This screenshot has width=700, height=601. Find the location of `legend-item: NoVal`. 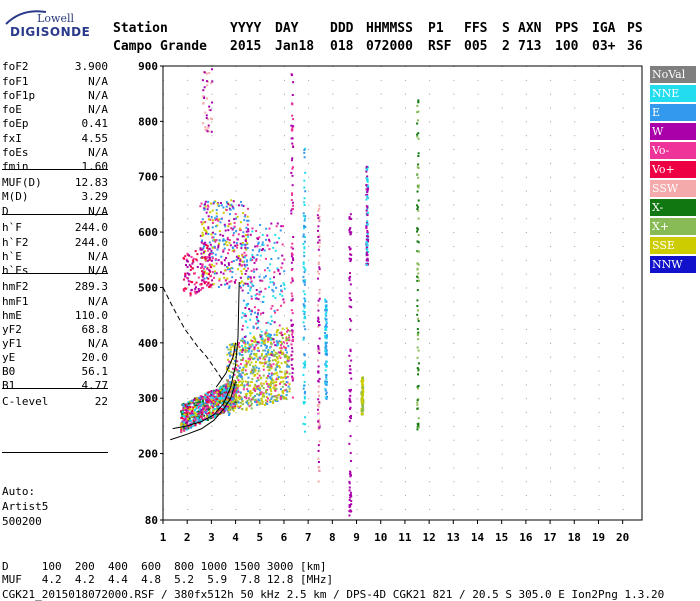

legend-item: NoVal is located at coordinates (673, 74).